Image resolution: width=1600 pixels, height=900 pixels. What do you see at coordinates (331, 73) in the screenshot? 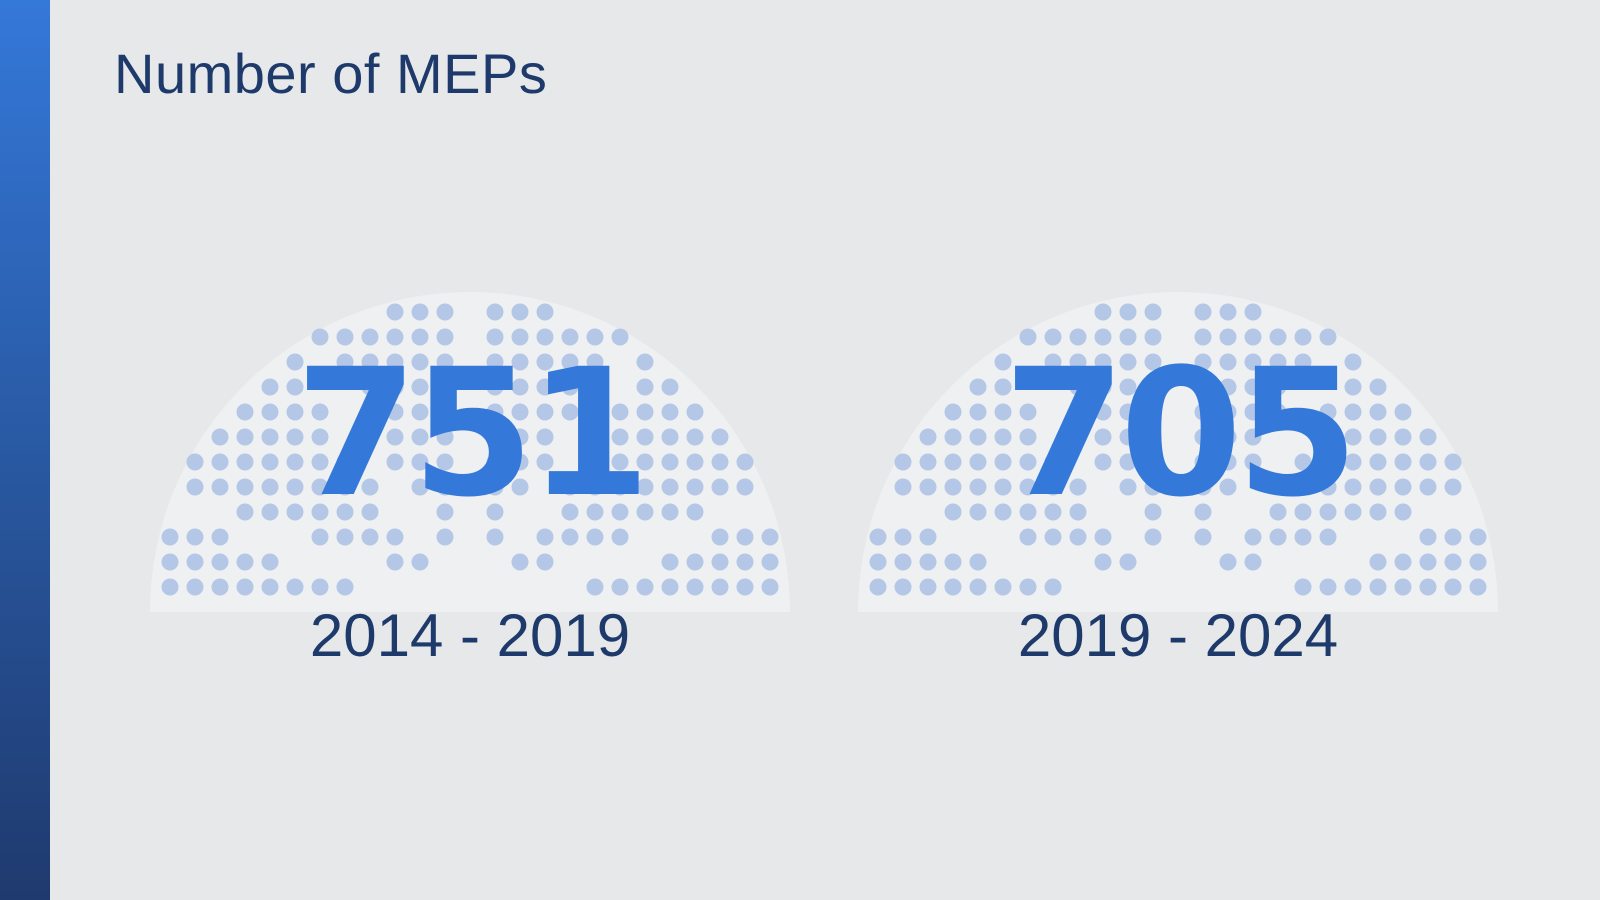
I see `page-title: Number of MEPs` at bounding box center [331, 73].